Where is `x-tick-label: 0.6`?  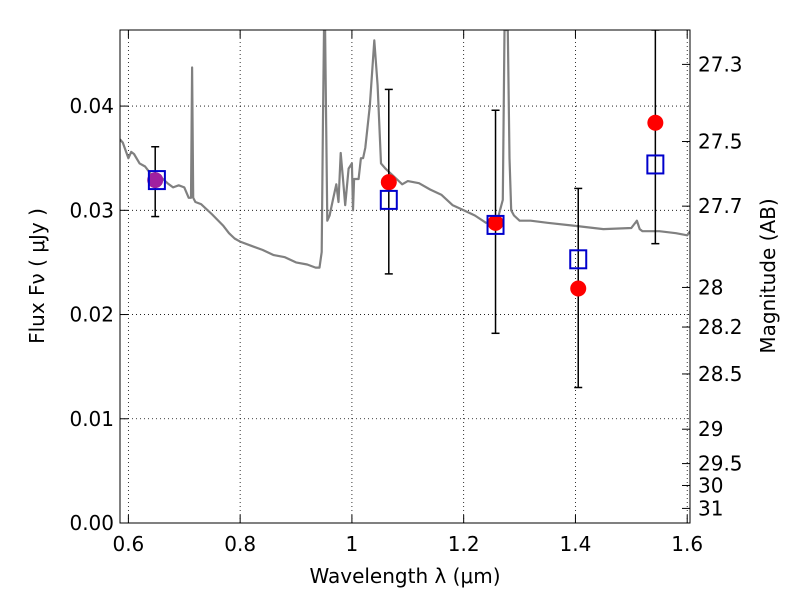 x-tick-label: 0.6 is located at coordinates (128, 544).